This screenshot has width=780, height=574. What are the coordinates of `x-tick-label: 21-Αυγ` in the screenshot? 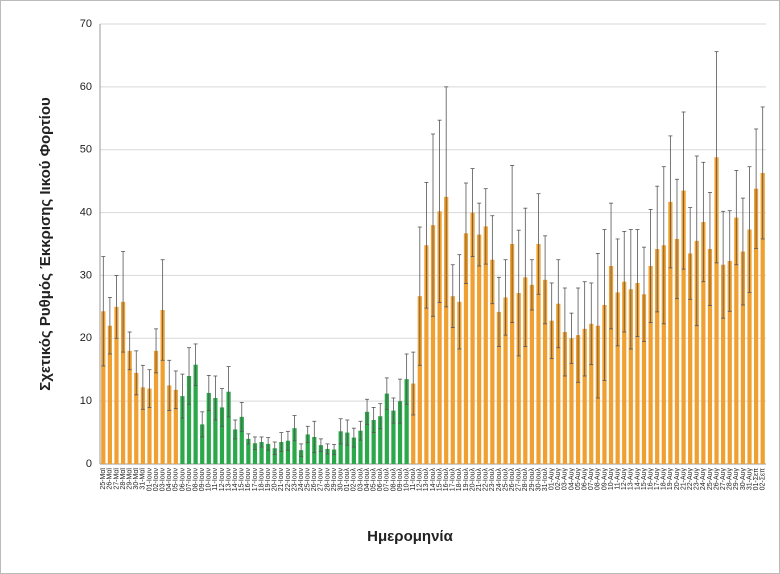 It's located at (683, 479).